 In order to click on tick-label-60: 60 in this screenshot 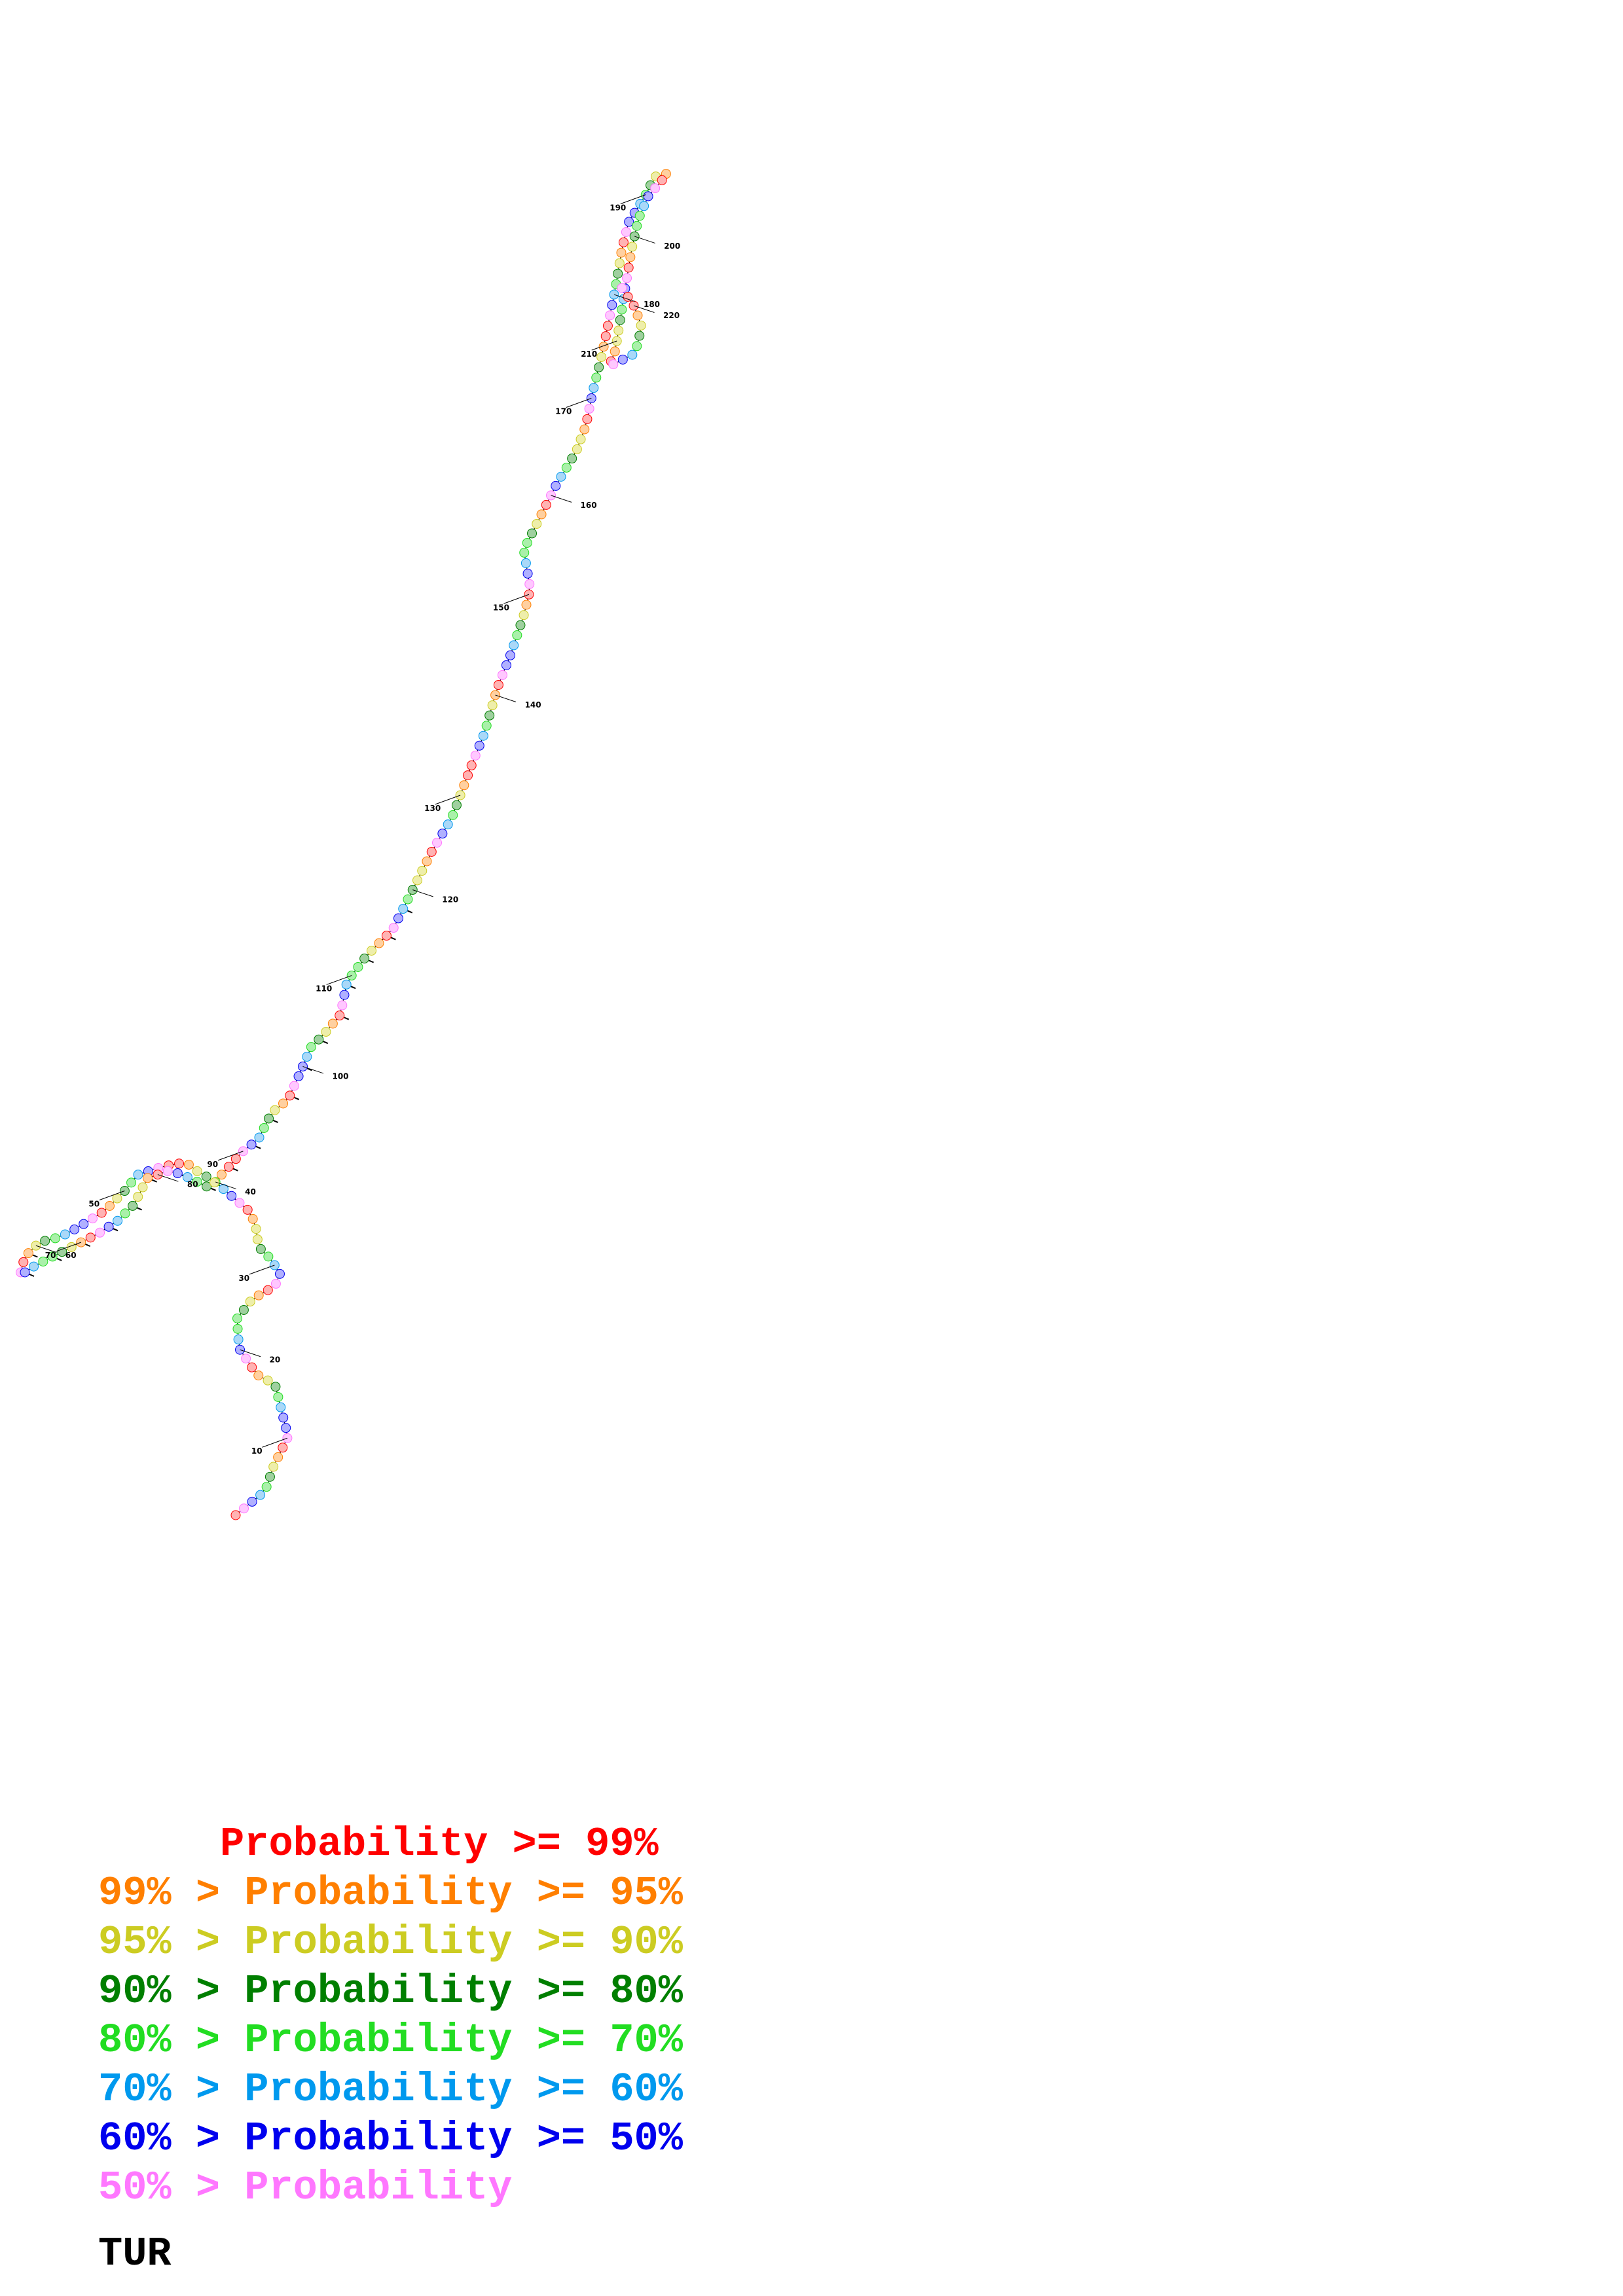, I will do `click(71, 1255)`.